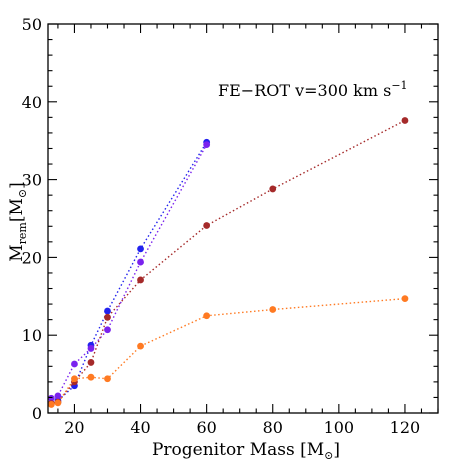  I want to click on x-axis-label-sub: ⊙, so click(328, 455).